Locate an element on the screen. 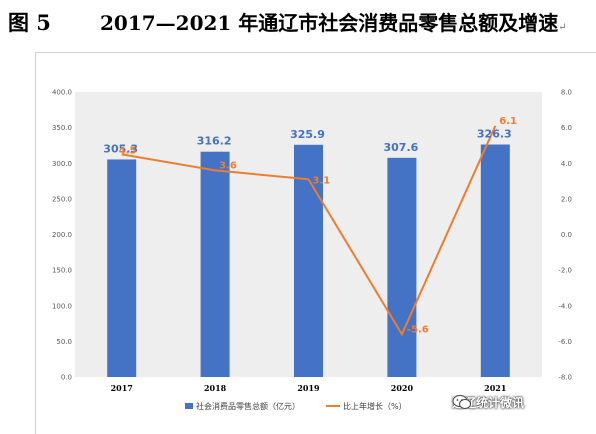 The image size is (596, 434). left-tick-label: 0.0 is located at coordinates (66, 378).